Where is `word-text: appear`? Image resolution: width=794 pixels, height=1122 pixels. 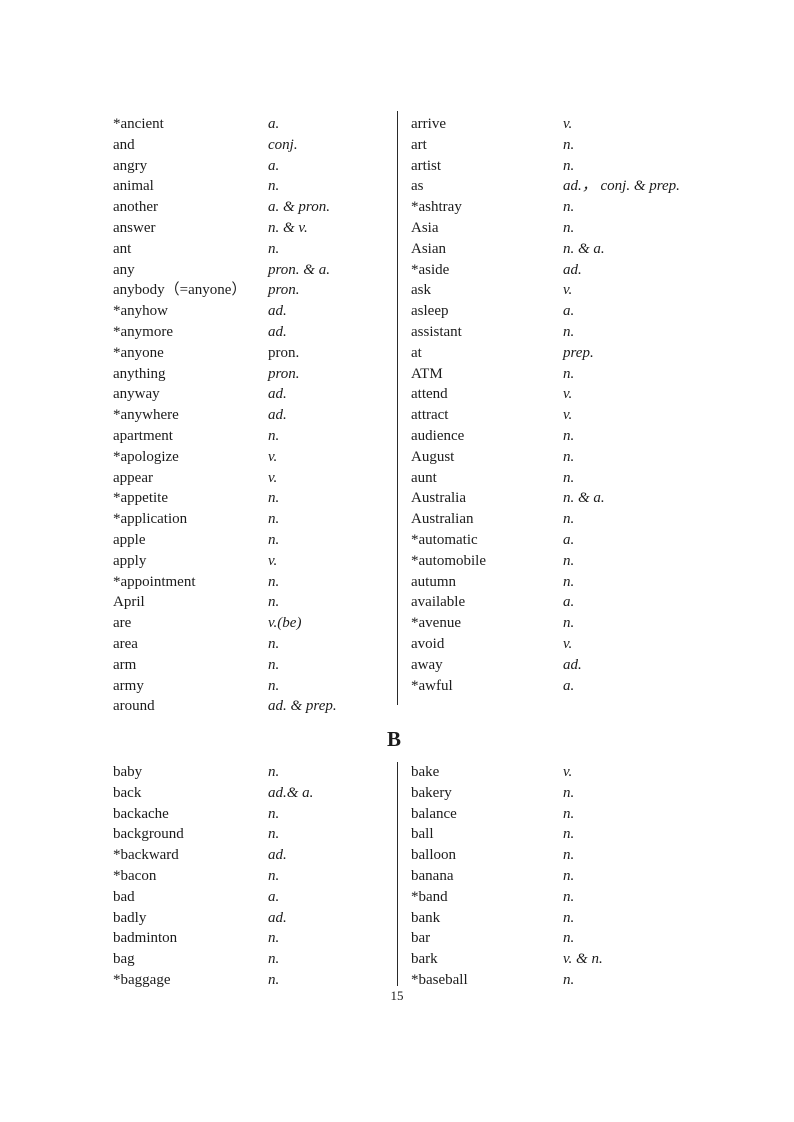 word-text: appear is located at coordinates (133, 477).